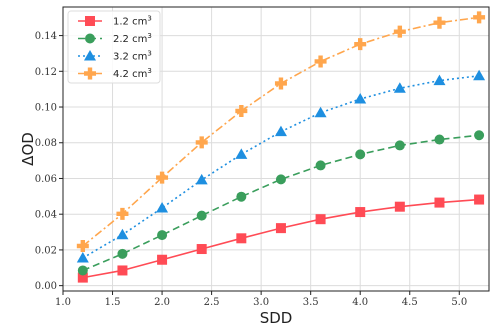 The image size is (491, 329). What do you see at coordinates (28, 149) in the screenshot?
I see `y-axis-label: ΔOD` at bounding box center [28, 149].